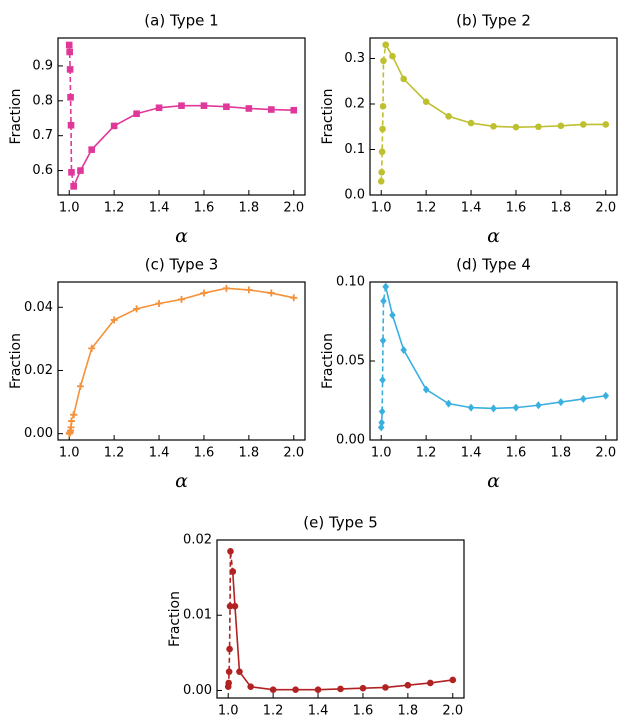  What do you see at coordinates (354, 149) in the screenshot?
I see `y-tick-label: 0.1` at bounding box center [354, 149].